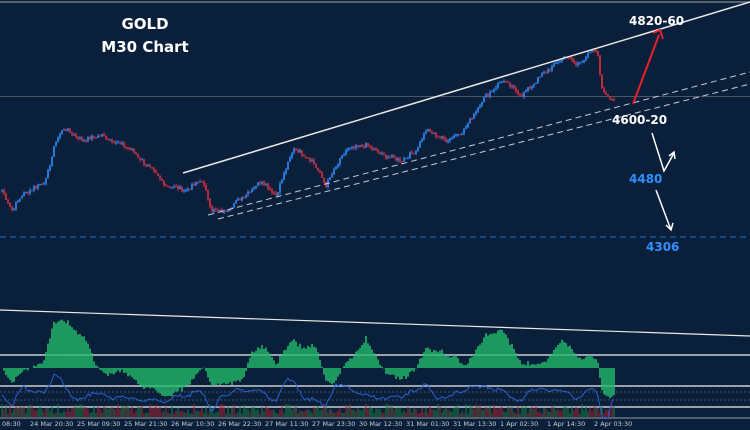 This screenshot has height=430, width=750. I want to click on chart-title: GOLD, so click(145, 24).